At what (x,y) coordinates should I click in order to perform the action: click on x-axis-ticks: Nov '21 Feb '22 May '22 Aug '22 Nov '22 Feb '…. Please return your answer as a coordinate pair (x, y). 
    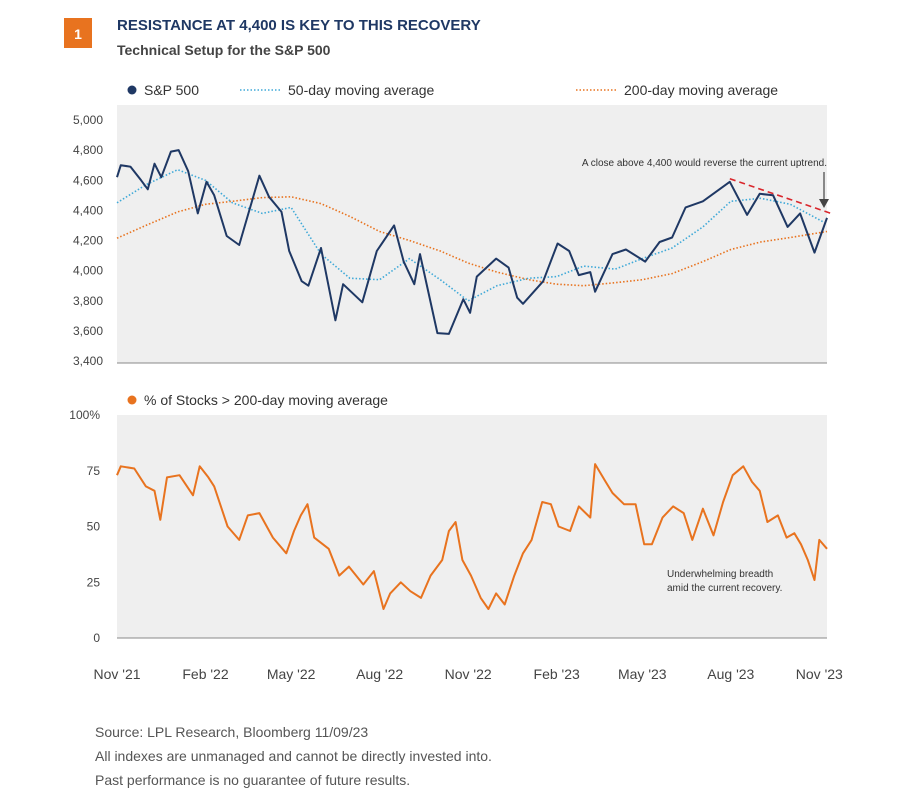
    Looking at the image, I should click on (468, 674).